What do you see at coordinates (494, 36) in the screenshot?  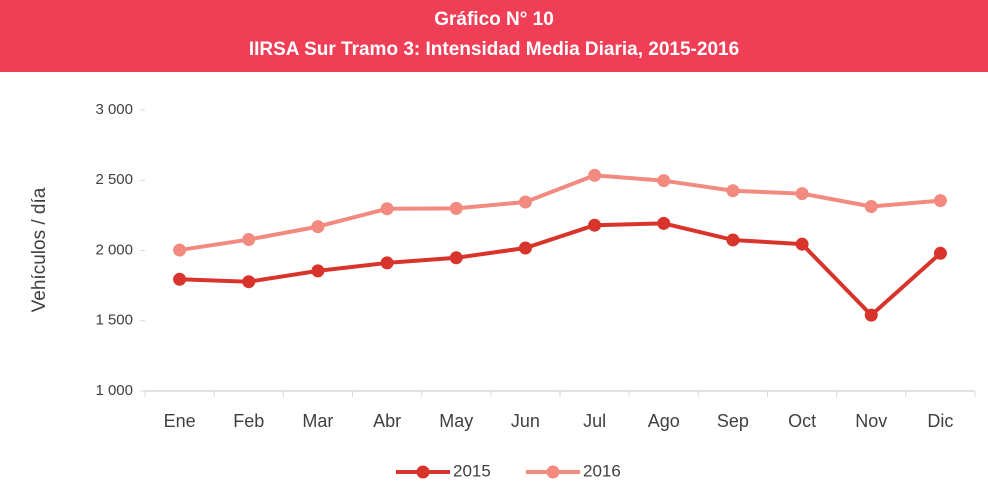 I see `title-banner` at bounding box center [494, 36].